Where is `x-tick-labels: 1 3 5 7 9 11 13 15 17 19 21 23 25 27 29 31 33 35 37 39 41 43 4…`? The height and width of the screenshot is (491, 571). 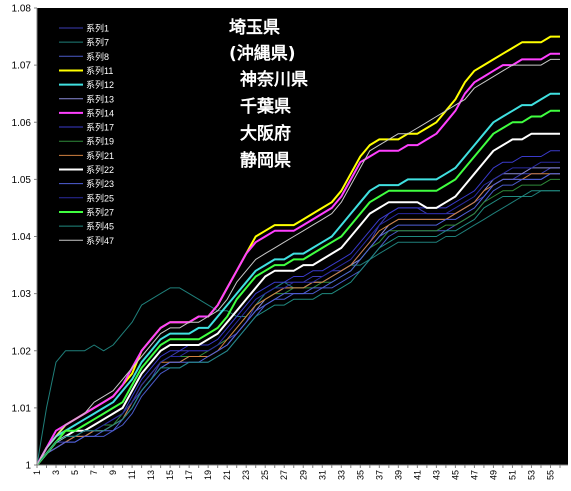 x-tick-labels: 1 3 5 7 9 11 13 15 17 19 21 23 25 27 29 31 33 35 37 39 41 43 4… is located at coordinates (296, 472).